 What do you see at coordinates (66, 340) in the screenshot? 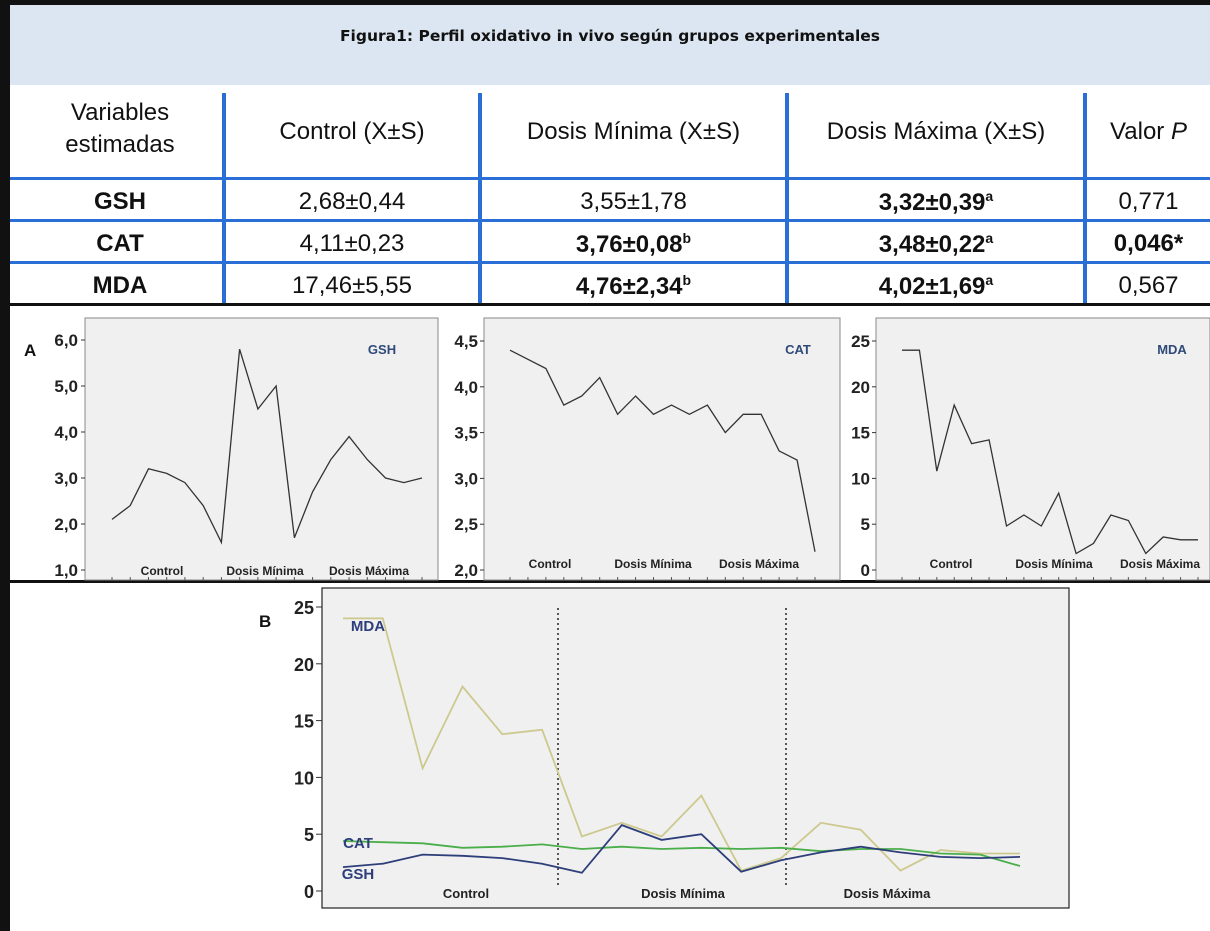
I see `y-tick-label: 6,0` at bounding box center [66, 340].